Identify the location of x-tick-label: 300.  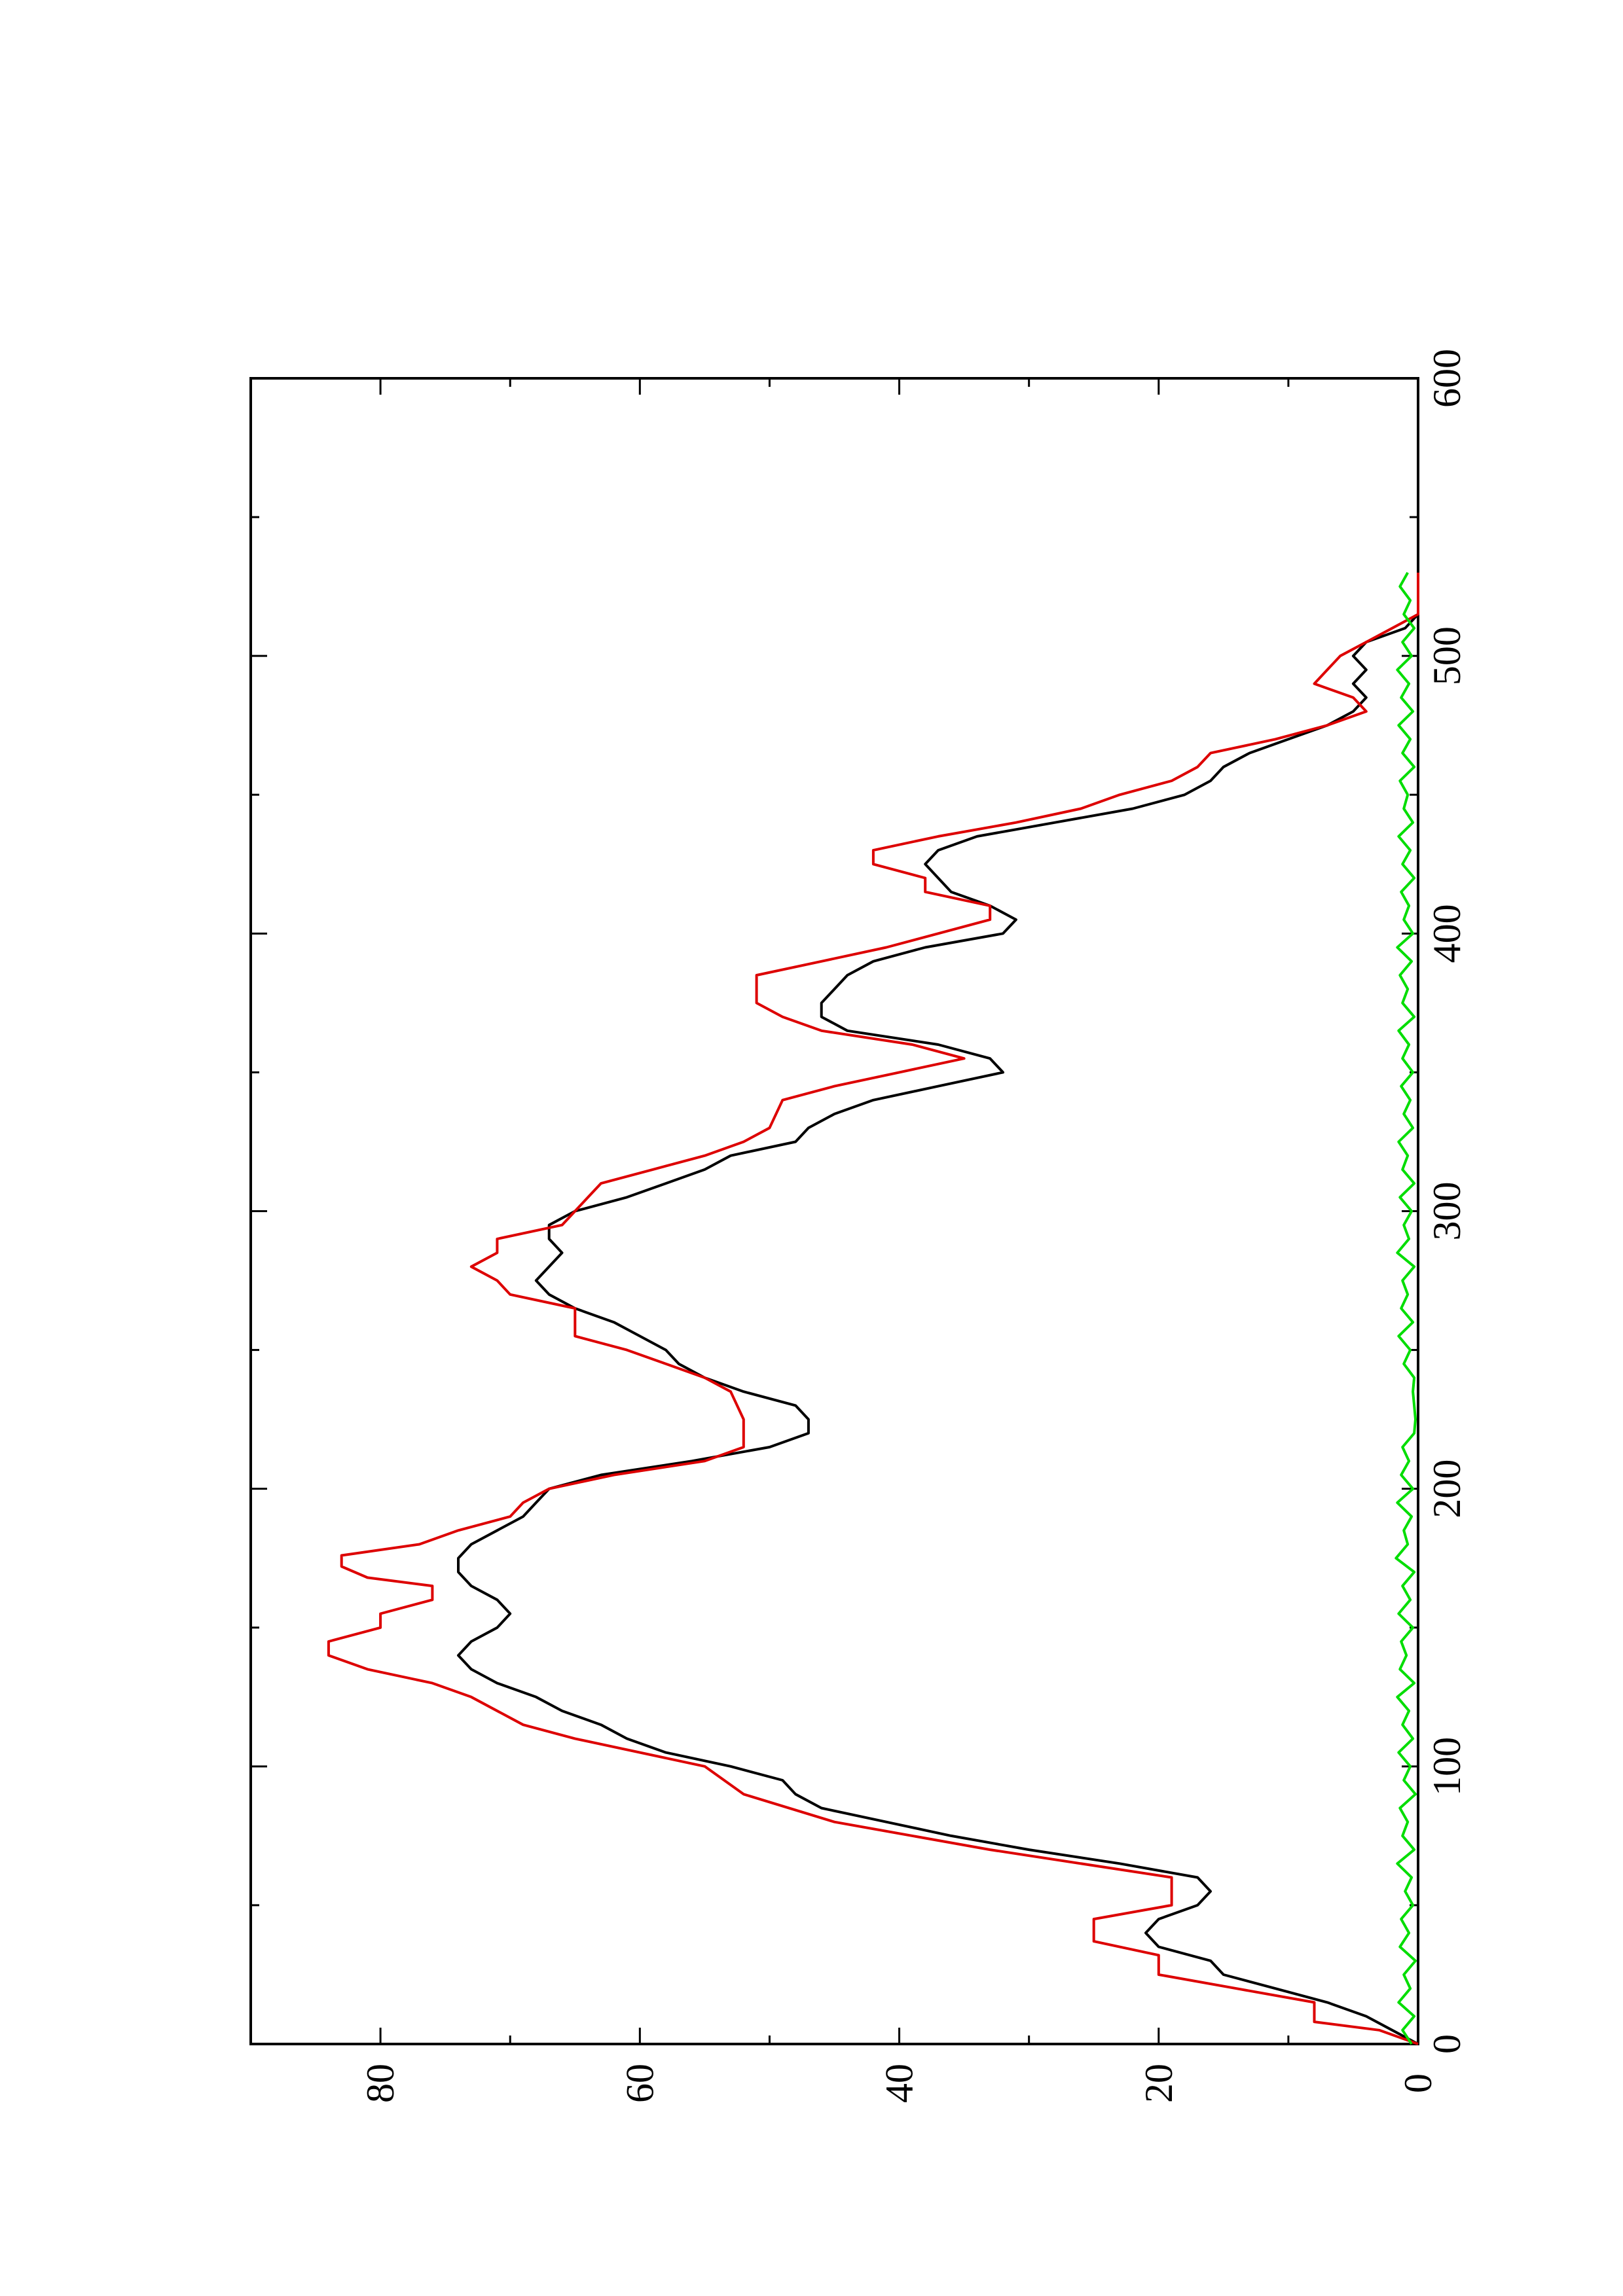
(1446, 1211).